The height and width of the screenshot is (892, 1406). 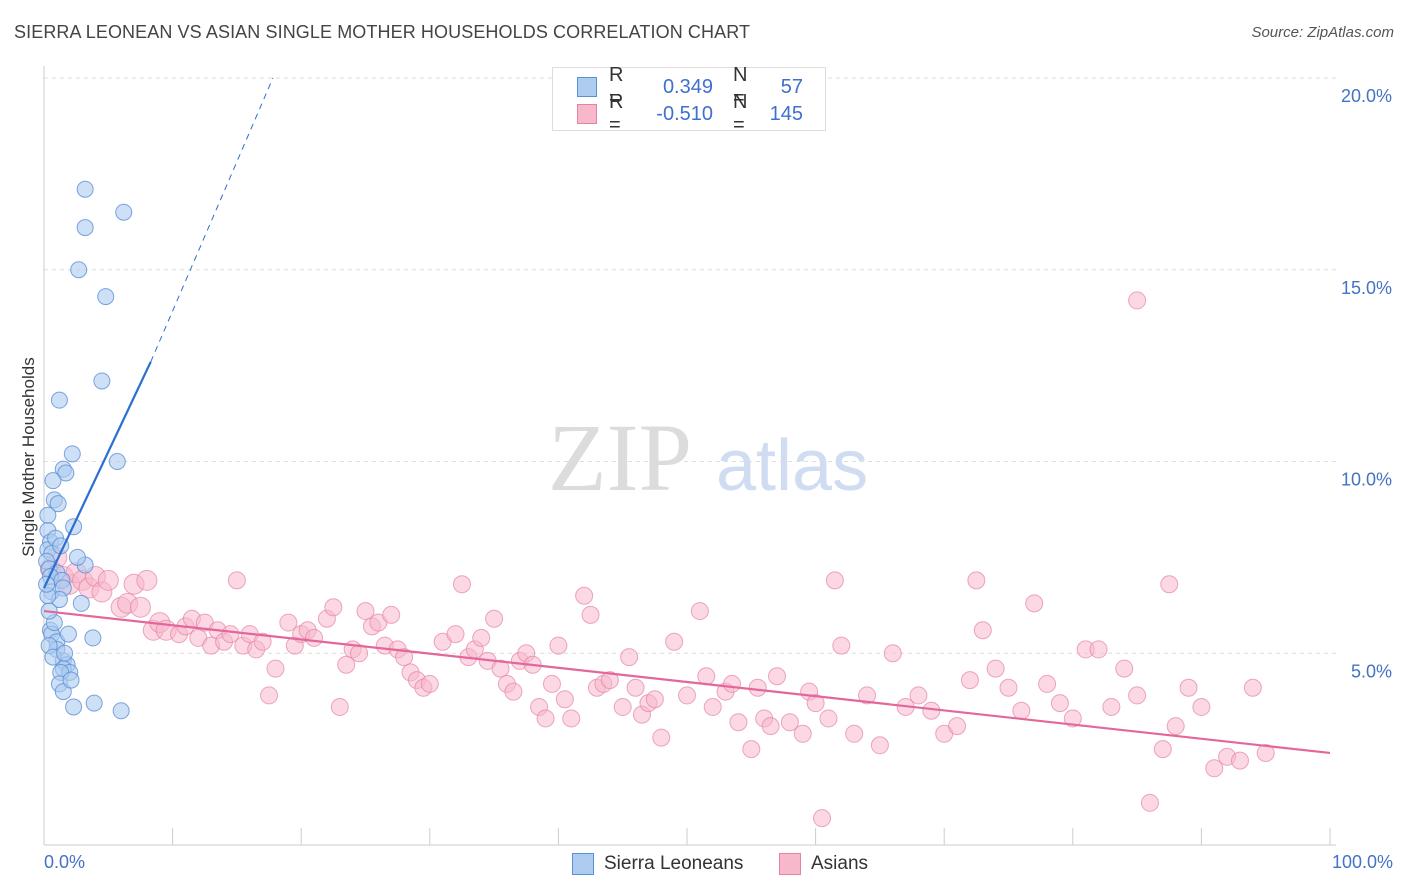 What do you see at coordinates (587, 114) in the screenshot?
I see `legend-swatch-pink` at bounding box center [587, 114].